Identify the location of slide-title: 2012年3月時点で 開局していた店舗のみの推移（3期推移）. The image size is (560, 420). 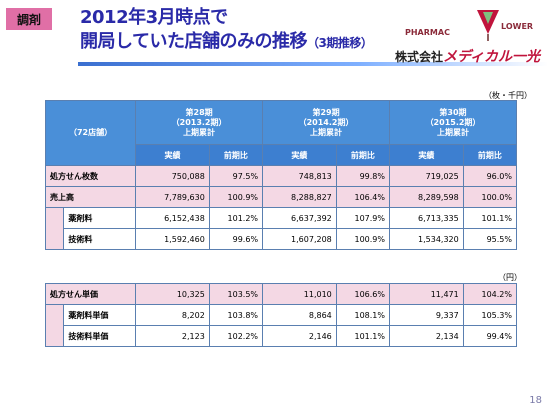
(226, 30).